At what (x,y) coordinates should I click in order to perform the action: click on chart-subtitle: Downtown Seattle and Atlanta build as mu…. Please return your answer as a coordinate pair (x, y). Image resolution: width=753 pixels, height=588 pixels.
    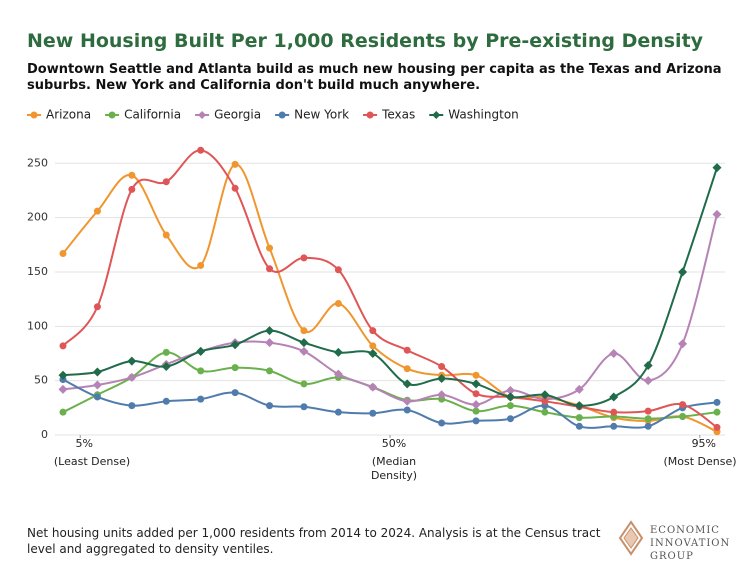
    Looking at the image, I should click on (374, 77).